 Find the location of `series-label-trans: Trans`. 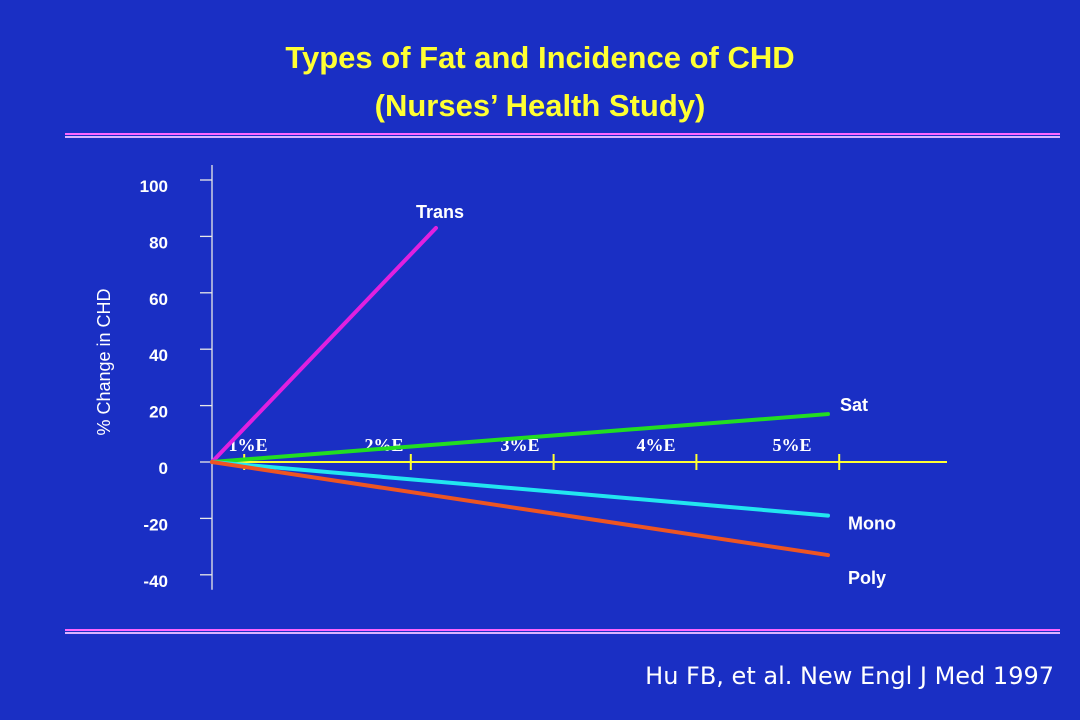

series-label-trans: Trans is located at coordinates (440, 212).